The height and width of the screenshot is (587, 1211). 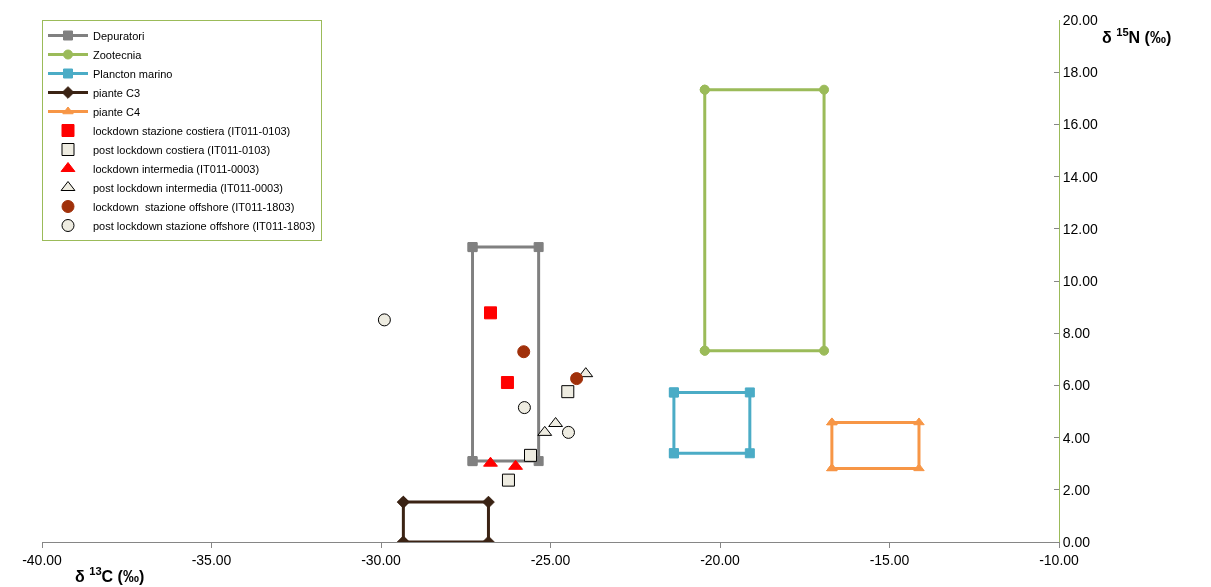 I want to click on x-tick-label: -15.00, so click(x=889, y=559).